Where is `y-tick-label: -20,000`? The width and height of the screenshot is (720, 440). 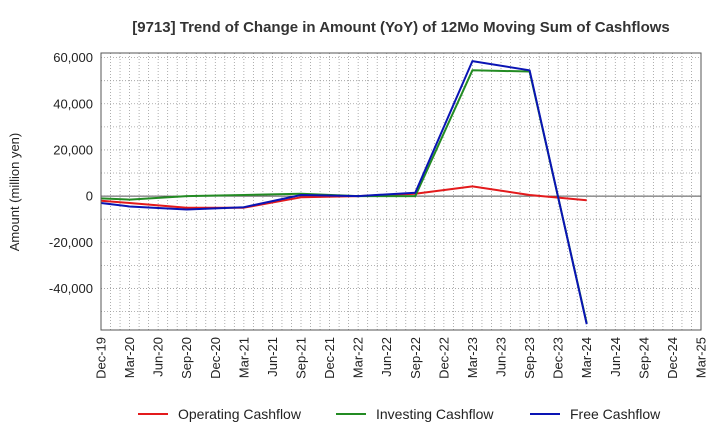 y-tick-label: -20,000 is located at coordinates (71, 242).